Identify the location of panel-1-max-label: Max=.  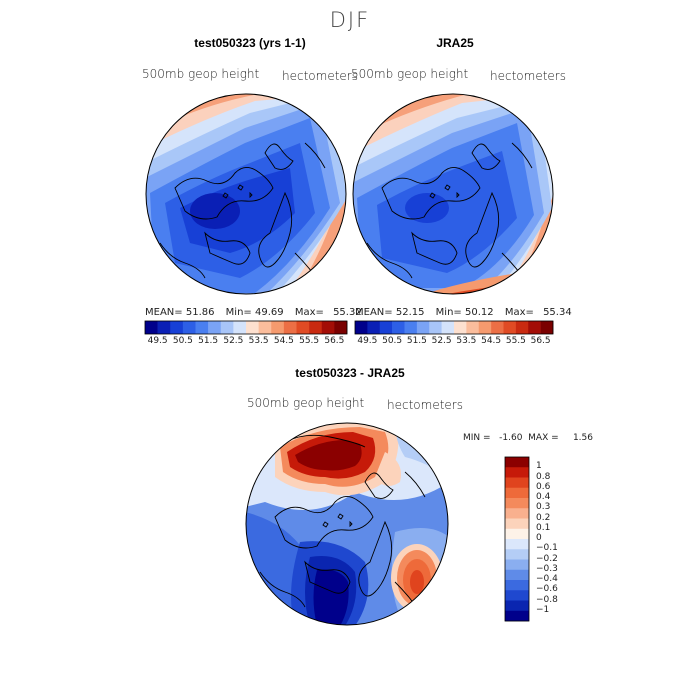
(309, 312).